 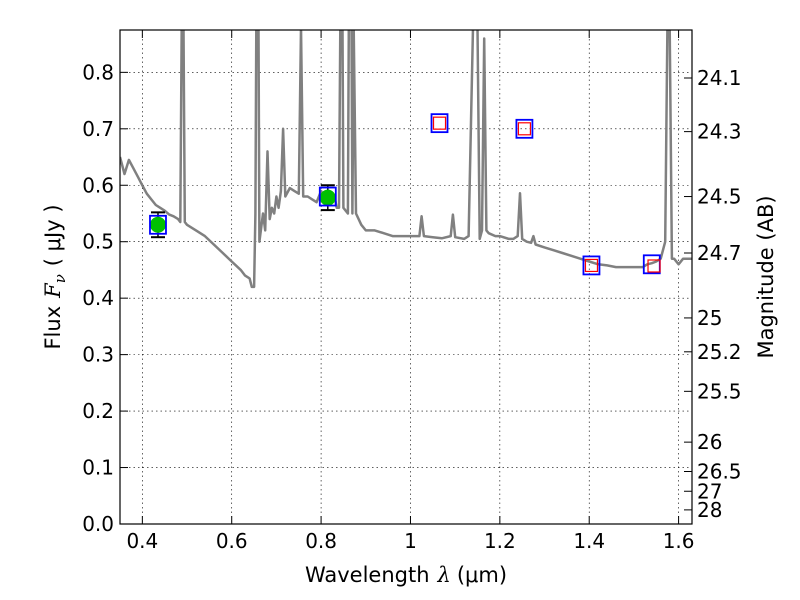 I want to click on x-tick-label: 1.4, so click(x=589, y=541).